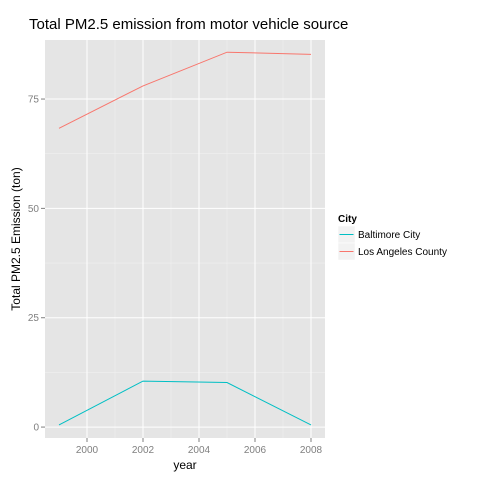 The width and height of the screenshot is (480, 485). Describe the element at coordinates (16, 238) in the screenshot. I see `y-axis-label: Total PM2.5 Emission (ton)` at that location.